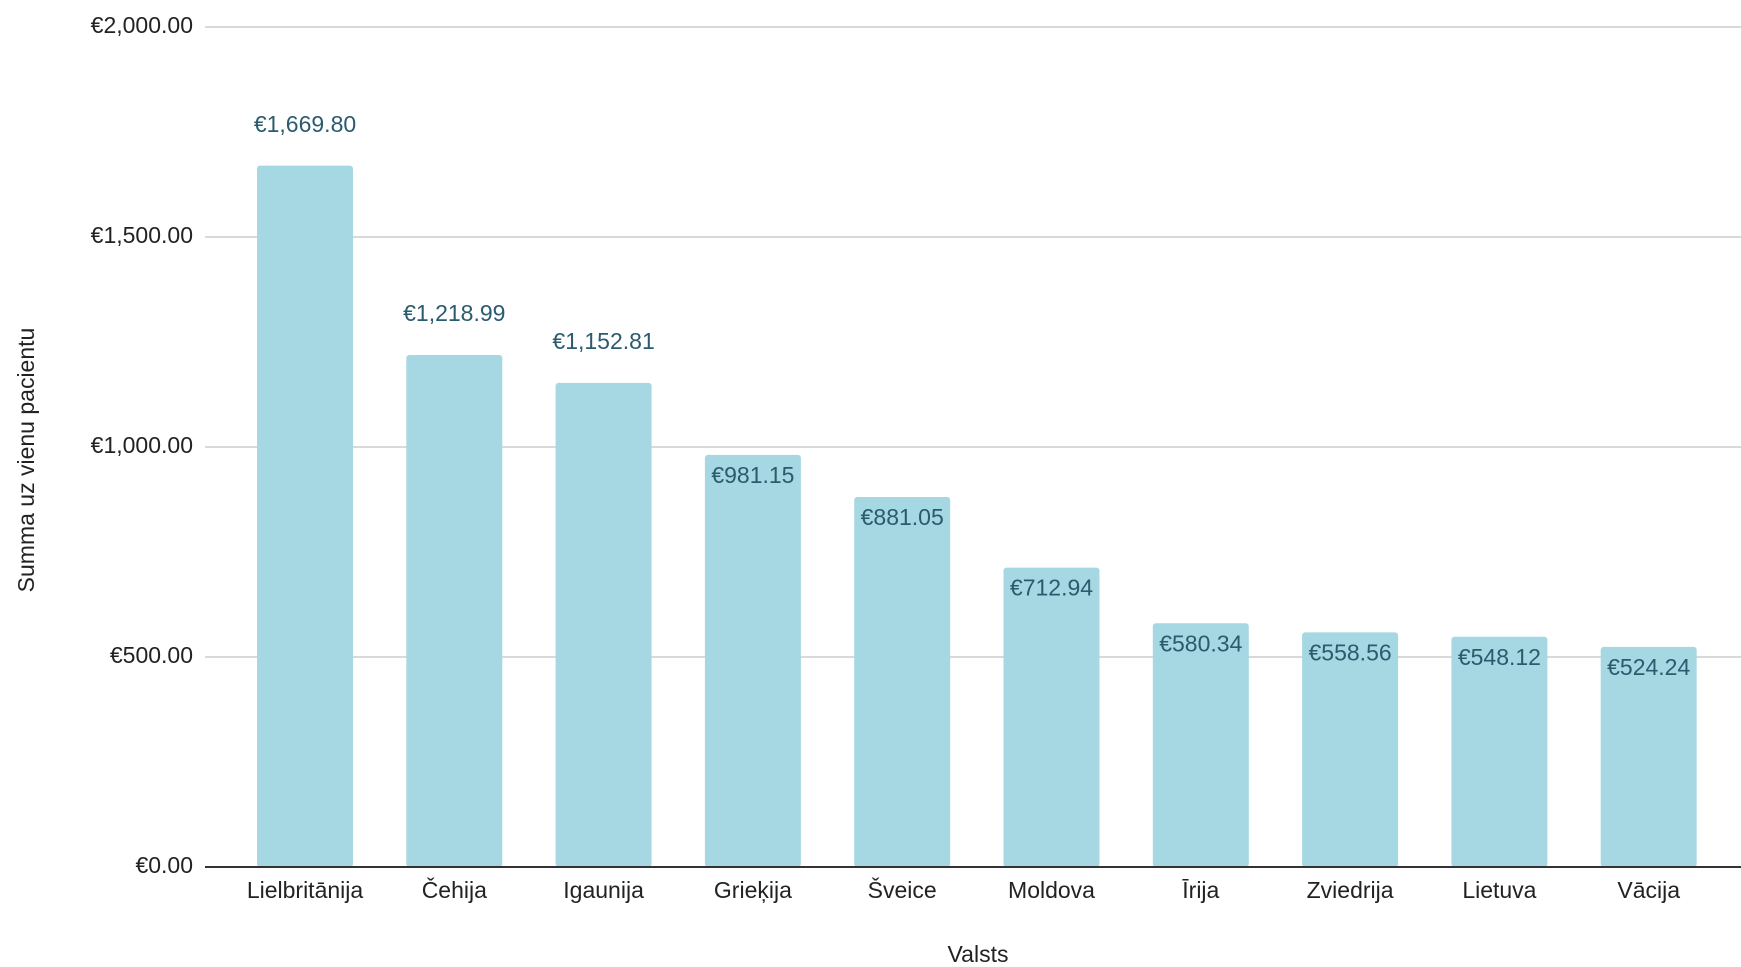 The height and width of the screenshot is (967, 1741). What do you see at coordinates (902, 517) in the screenshot?
I see `data-label: €881.05` at bounding box center [902, 517].